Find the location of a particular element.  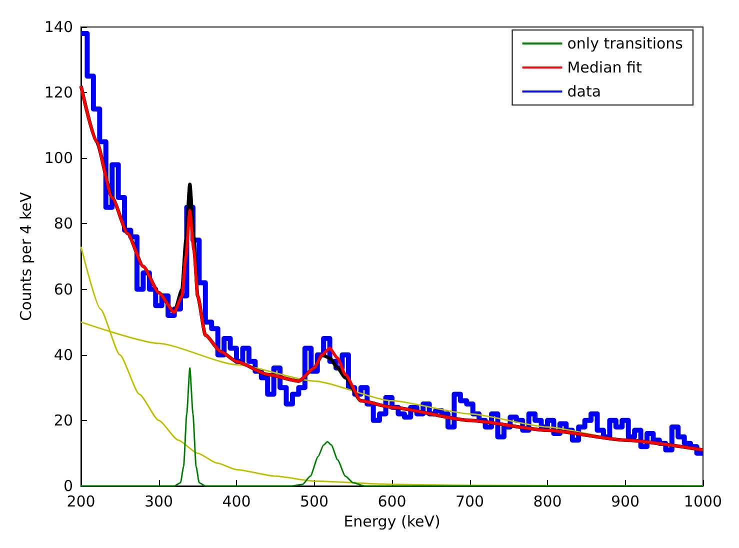

y-tick-label: 60 is located at coordinates (63, 289).